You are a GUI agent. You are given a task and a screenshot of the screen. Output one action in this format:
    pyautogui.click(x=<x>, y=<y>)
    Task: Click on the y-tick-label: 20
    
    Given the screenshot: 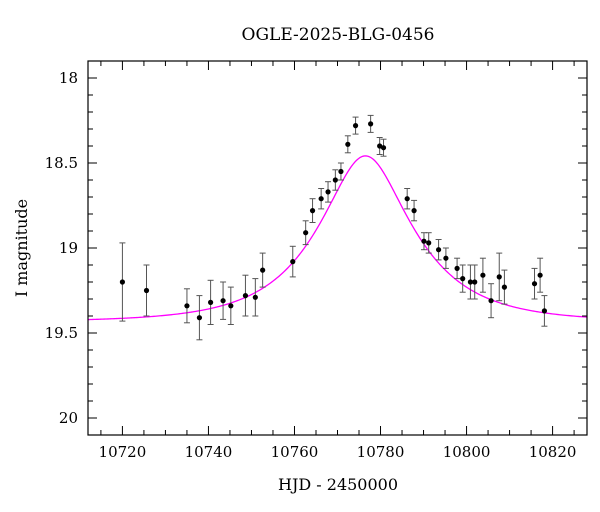 What is the action you would take?
    pyautogui.click(x=68, y=418)
    